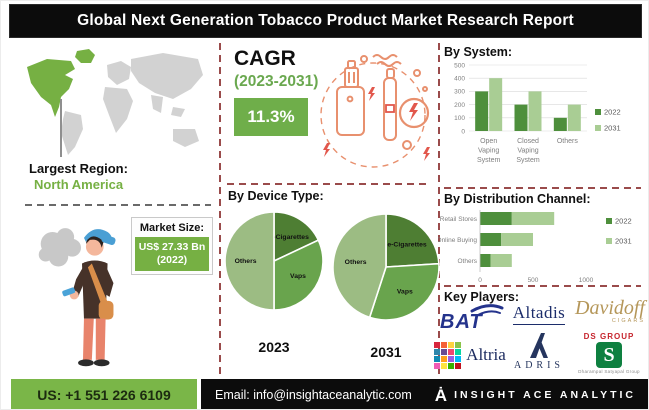 The image size is (649, 410). I want to click on ds-group-logo-text: DS GROUP, so click(609, 336).